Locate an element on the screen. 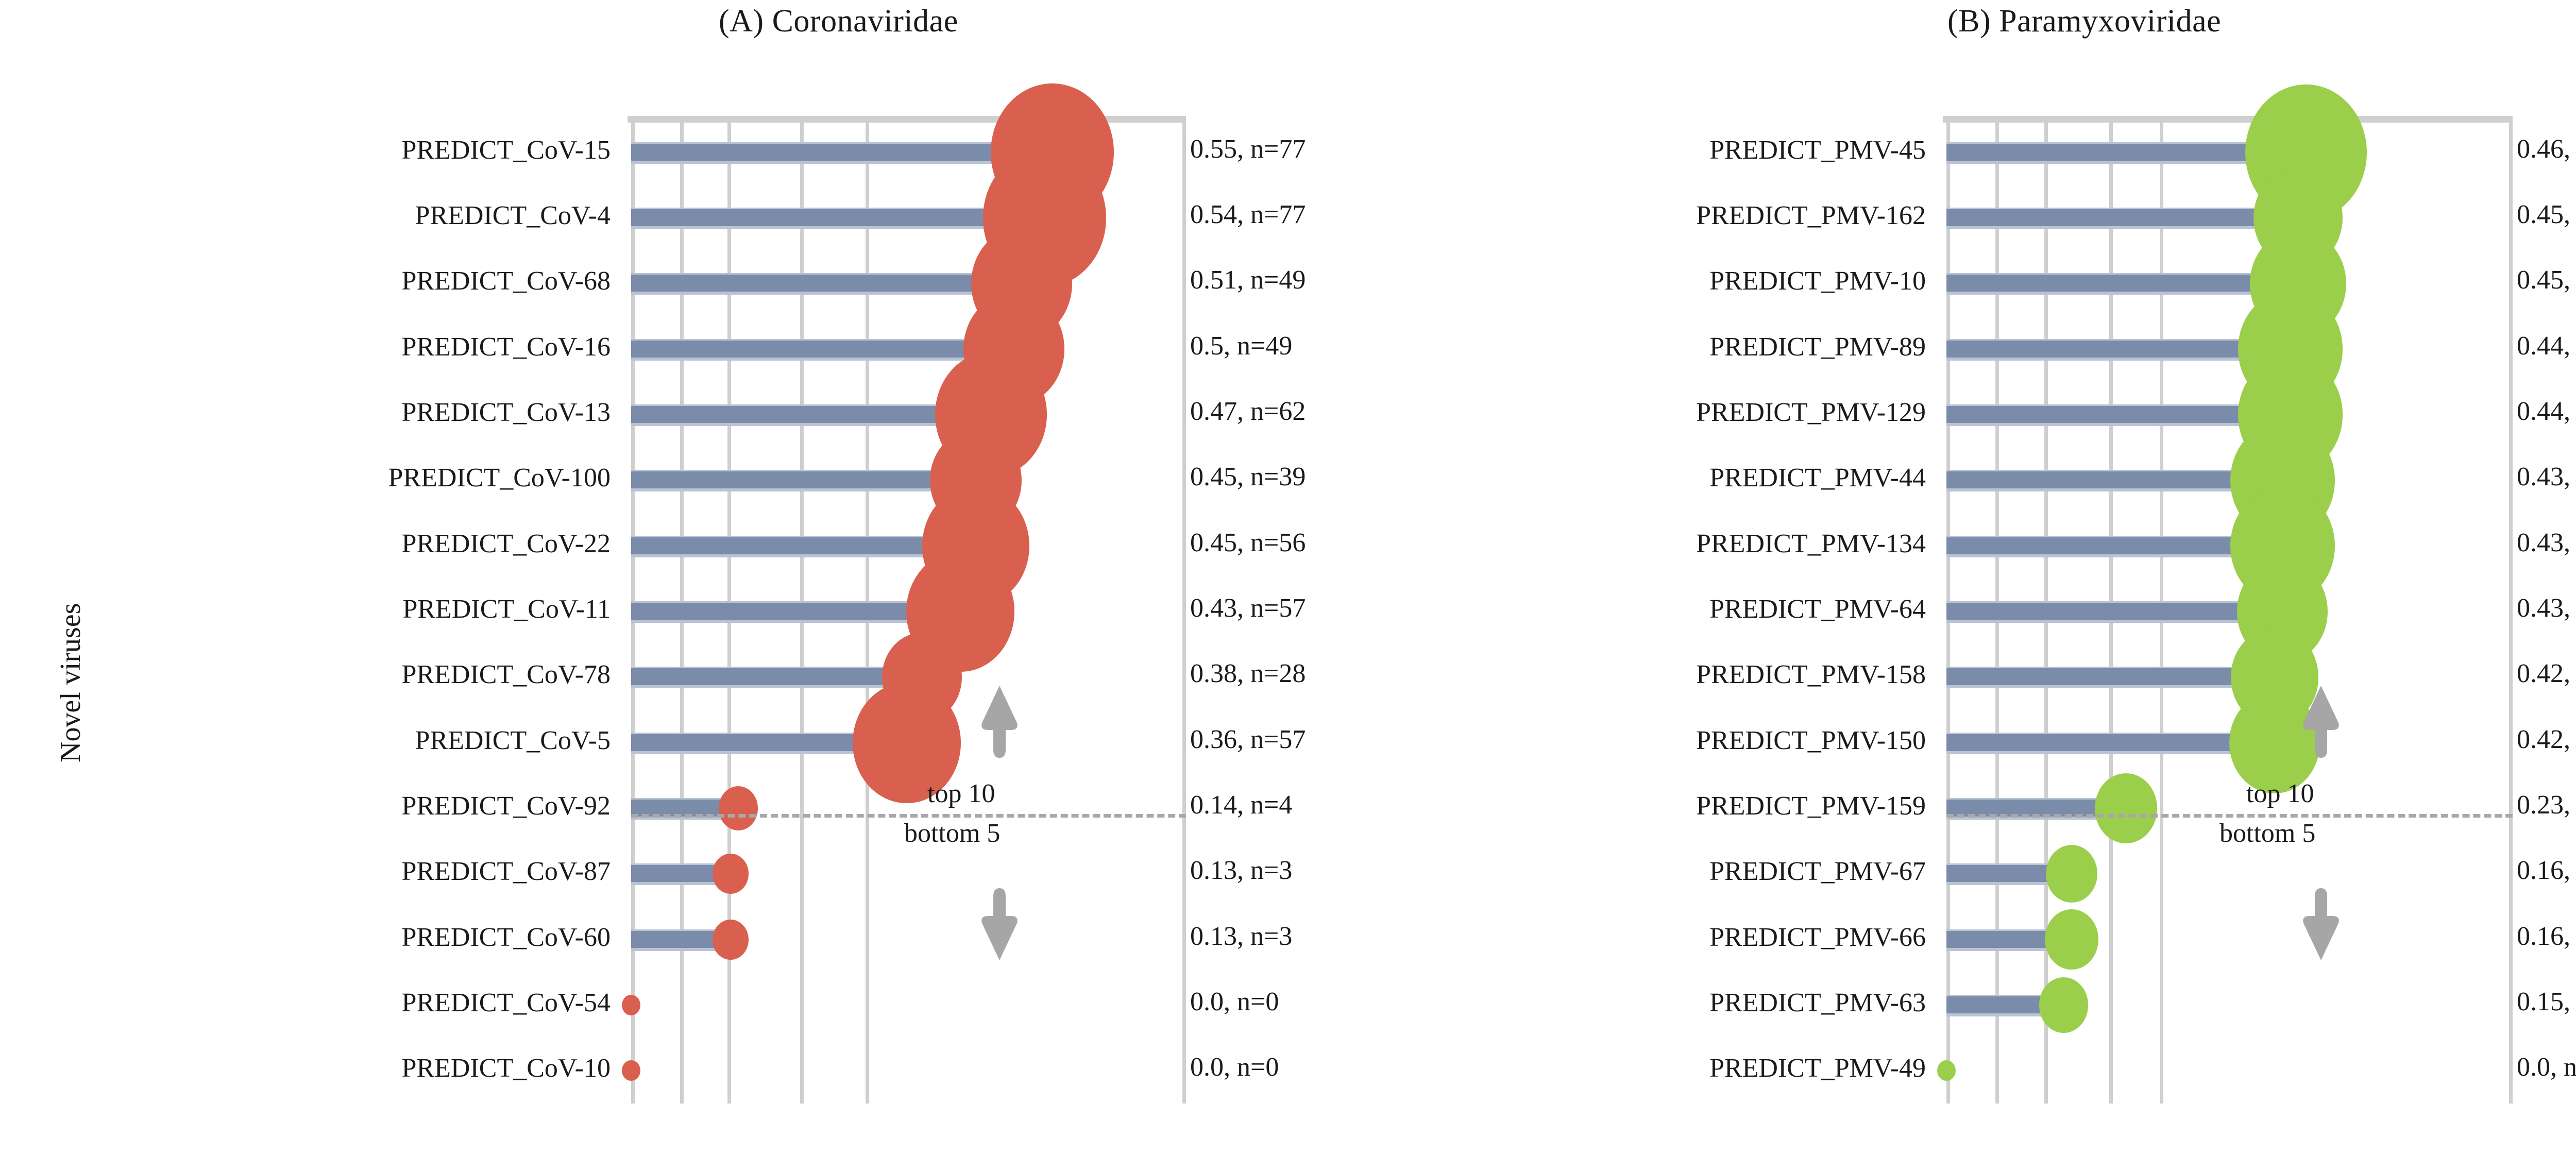  row-label: PREDICT_CoV-87 is located at coordinates (506, 872).